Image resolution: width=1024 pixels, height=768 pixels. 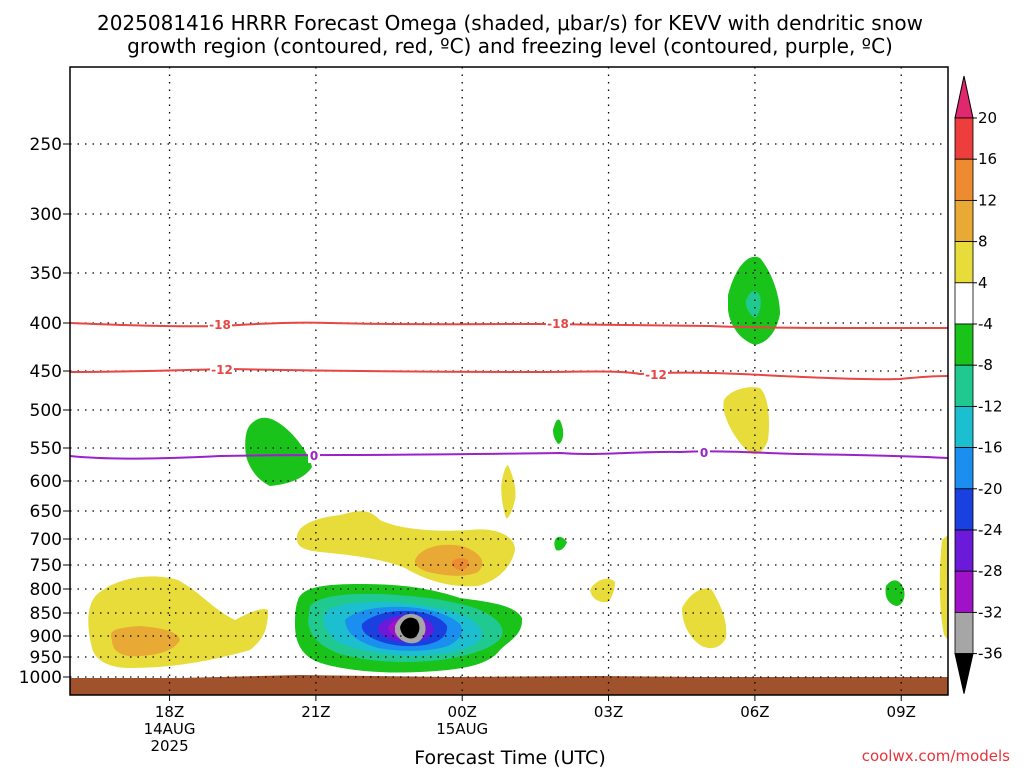 What do you see at coordinates (46, 482) in the screenshot?
I see `y-tick-label: 600` at bounding box center [46, 482].